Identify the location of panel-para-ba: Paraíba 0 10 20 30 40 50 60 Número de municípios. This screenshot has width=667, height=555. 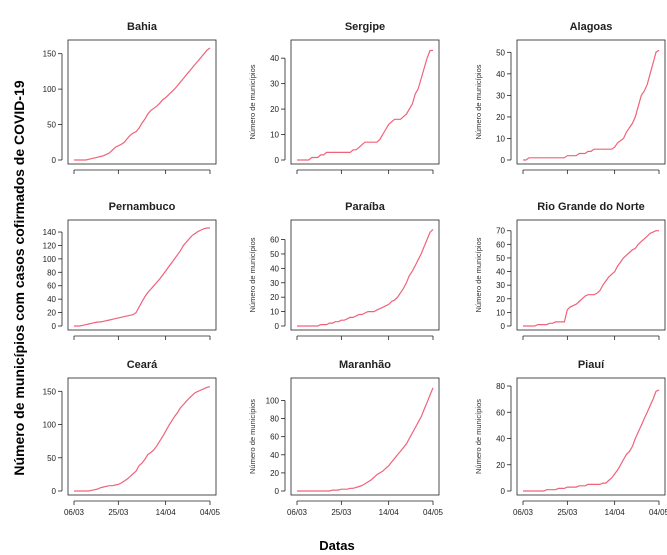
(344, 270).